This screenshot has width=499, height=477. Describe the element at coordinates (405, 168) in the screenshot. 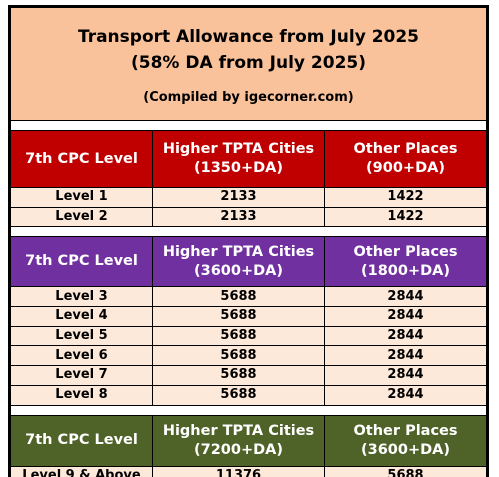

I see `column-header-line: (900+DA)` at that location.